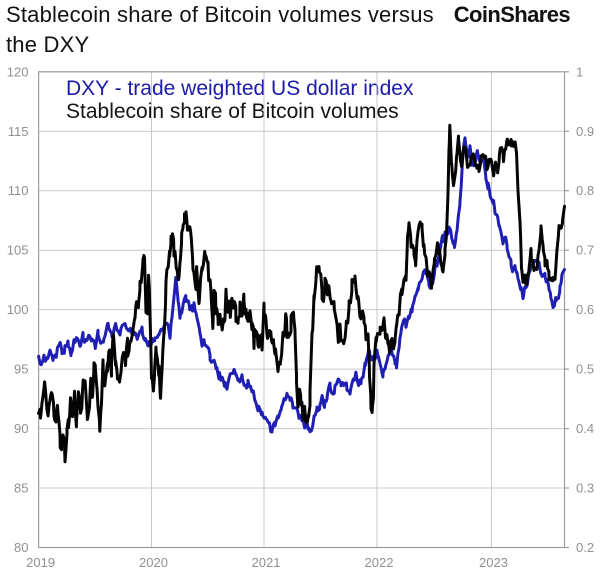 This screenshot has height=571, width=600. Describe the element at coordinates (21, 547) in the screenshot. I see `svg-text: 80` at that location.